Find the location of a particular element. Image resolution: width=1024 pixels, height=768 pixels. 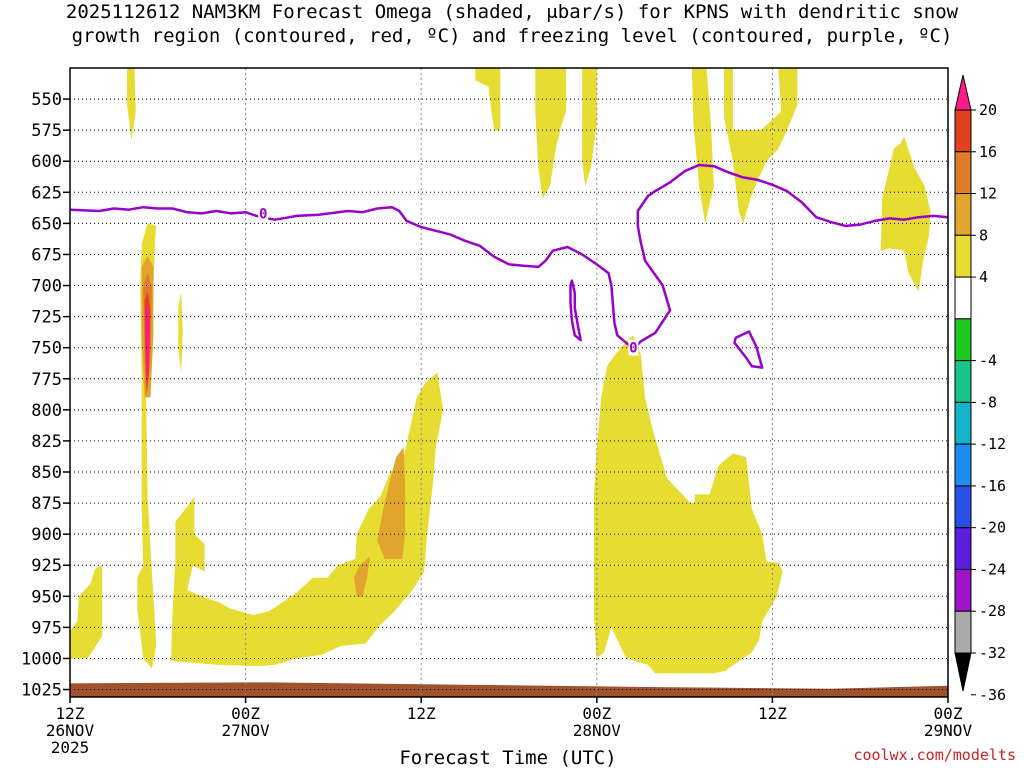

y-tick-label-800: 800 is located at coordinates (46, 411).